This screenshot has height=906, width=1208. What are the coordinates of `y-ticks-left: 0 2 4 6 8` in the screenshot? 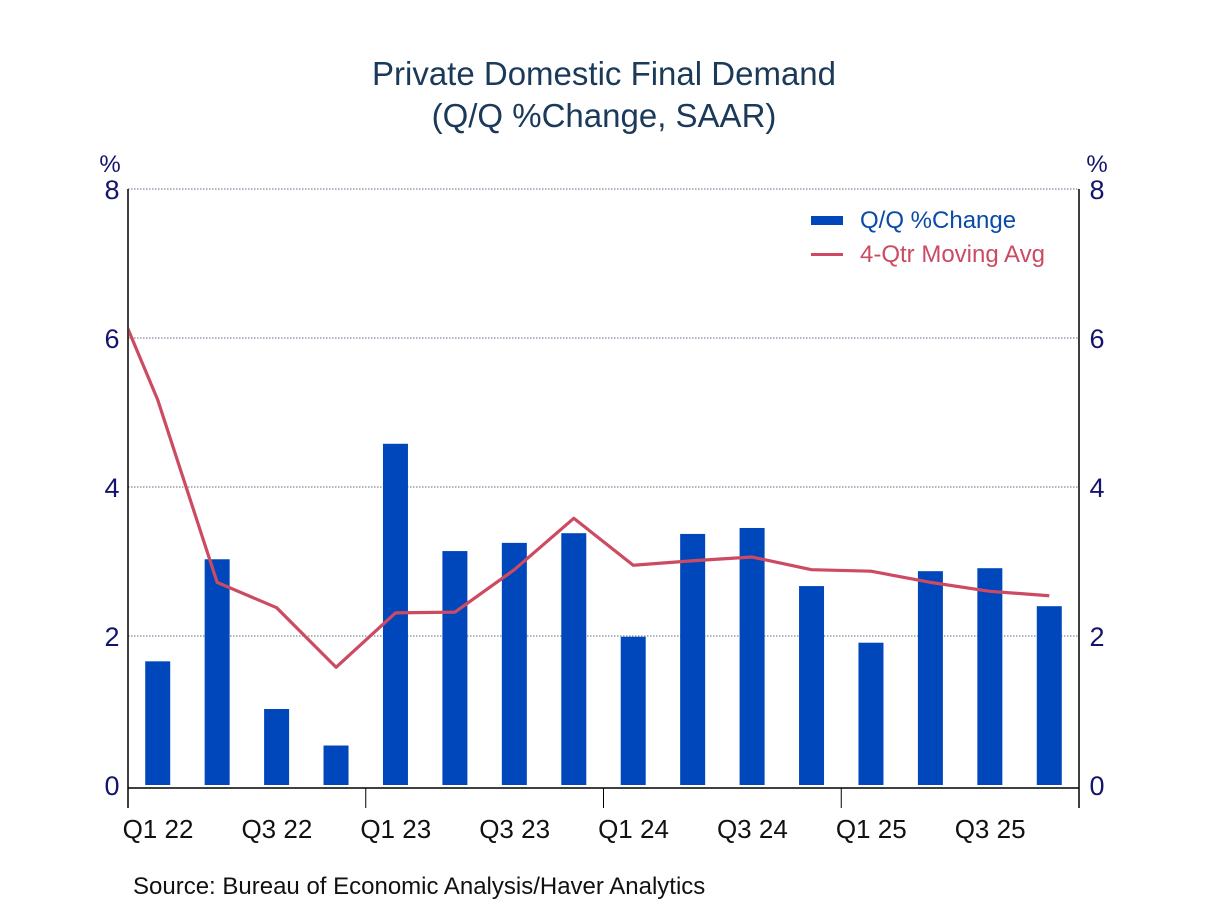 It's located at (111, 488).